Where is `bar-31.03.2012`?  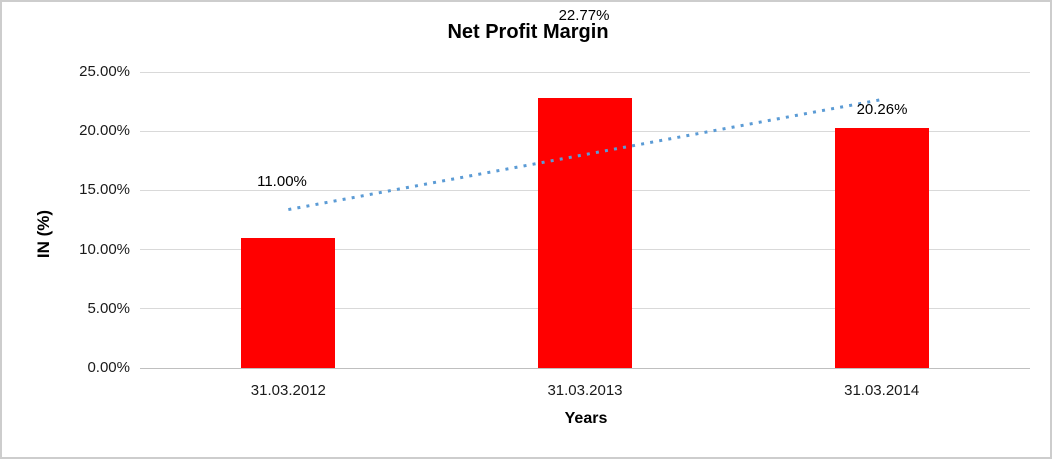
bar-31.03.2012 is located at coordinates (288, 302).